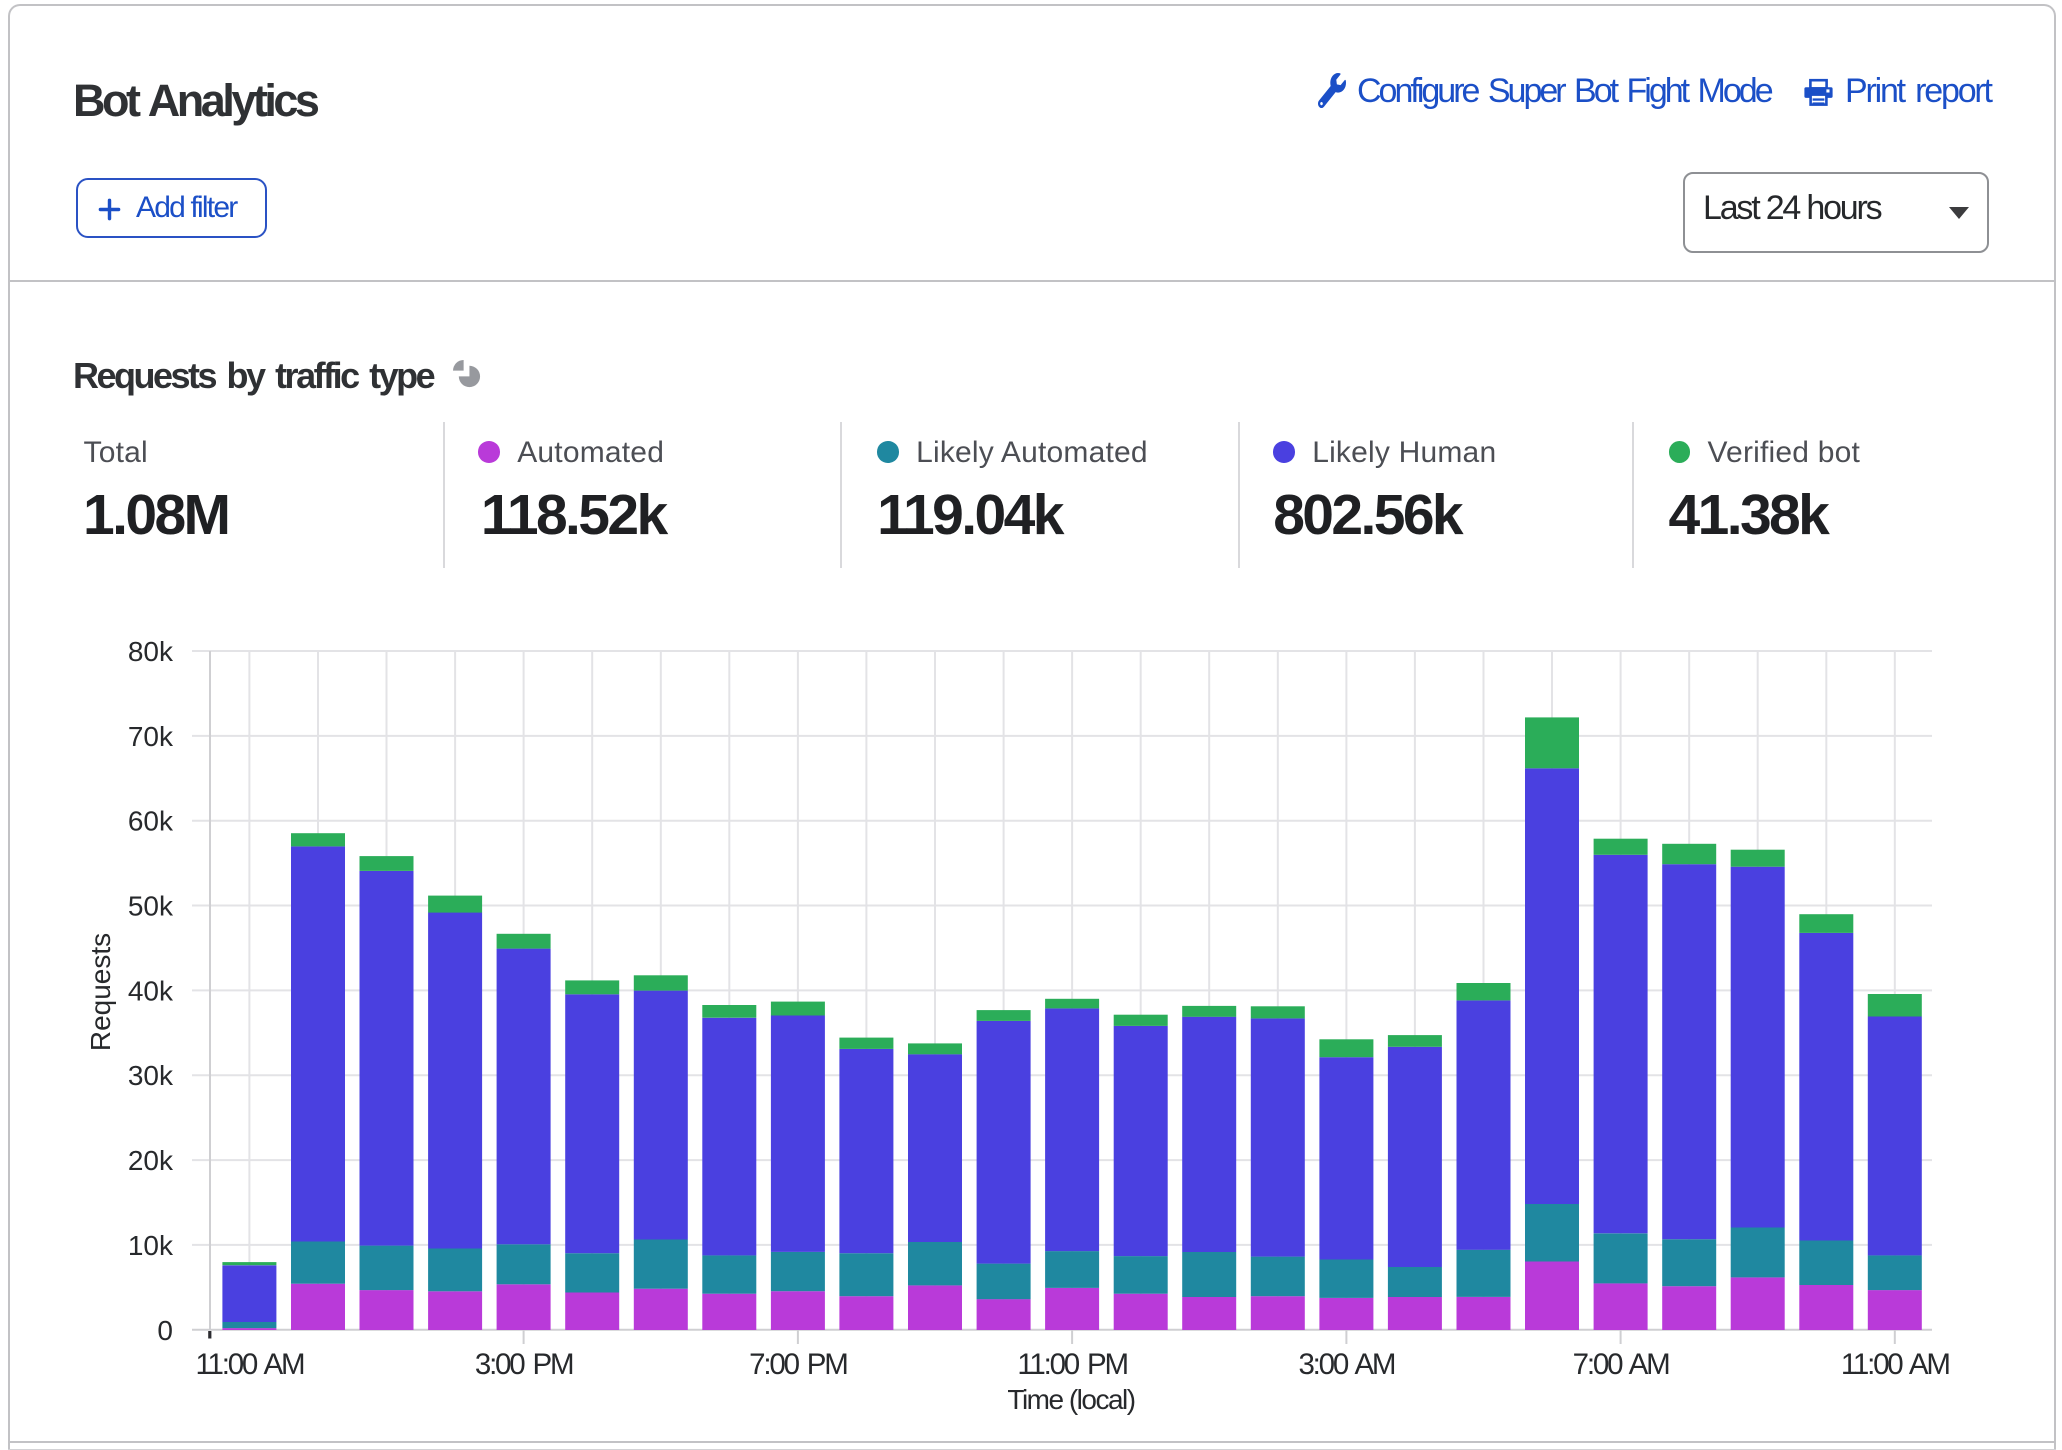  What do you see at coordinates (151, 736) in the screenshot?
I see `svg-text: 70k` at bounding box center [151, 736].